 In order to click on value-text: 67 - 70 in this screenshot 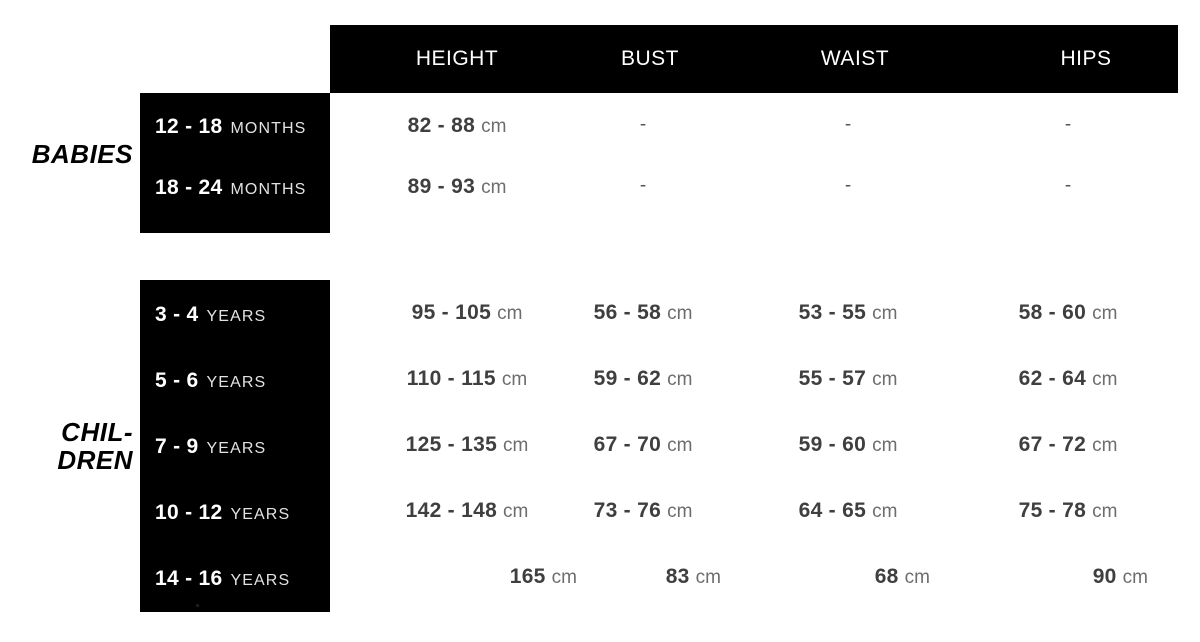, I will do `click(627, 444)`.